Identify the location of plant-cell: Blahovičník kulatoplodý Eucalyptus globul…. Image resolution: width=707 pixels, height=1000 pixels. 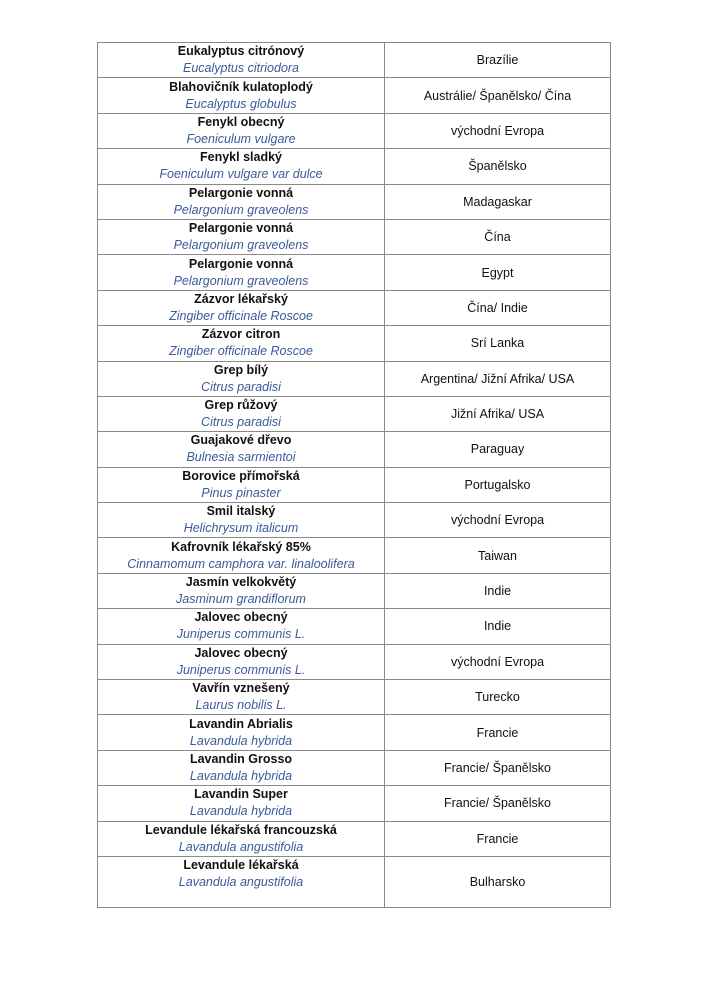
(241, 95).